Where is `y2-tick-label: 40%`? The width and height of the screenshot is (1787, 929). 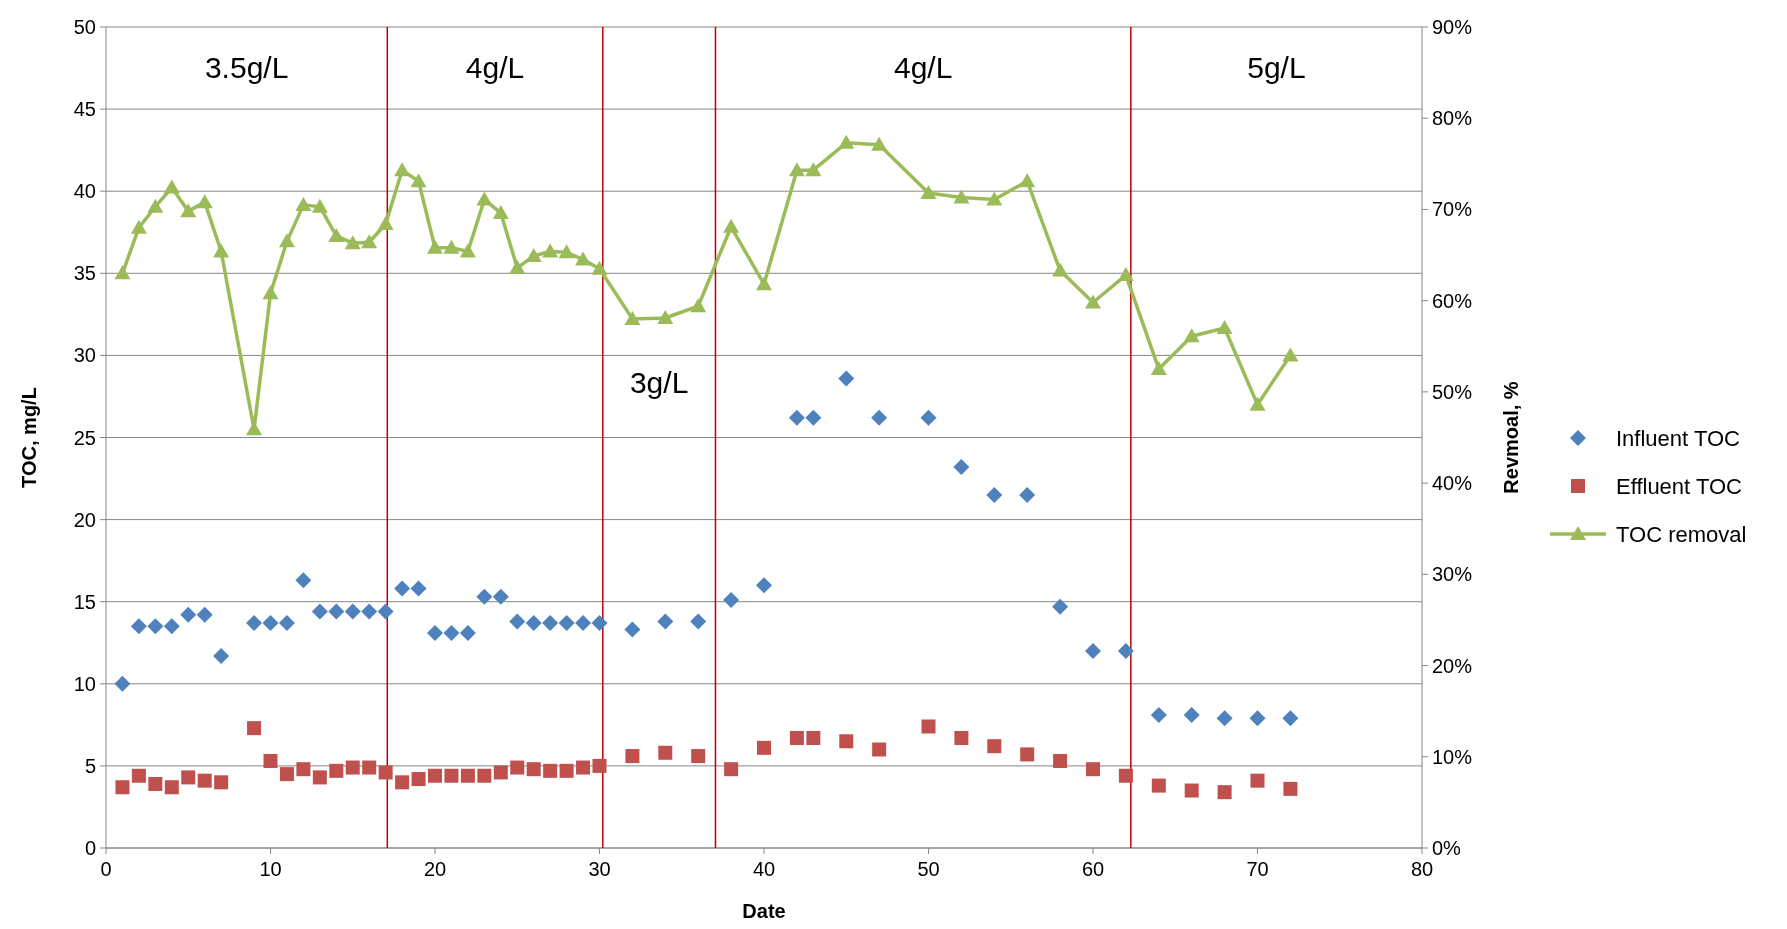
y2-tick-label: 40% is located at coordinates (1452, 483).